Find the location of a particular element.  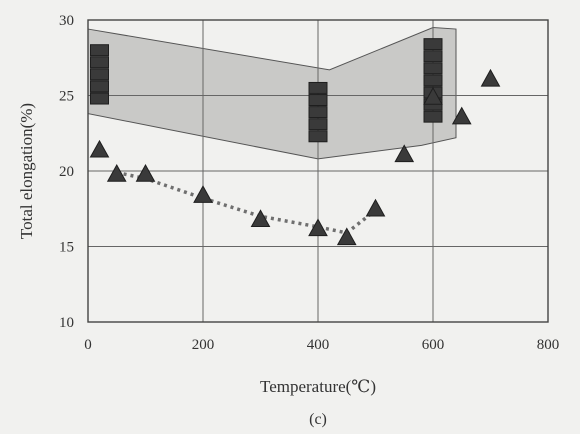

x-tick-label-1: 200 is located at coordinates (203, 345).